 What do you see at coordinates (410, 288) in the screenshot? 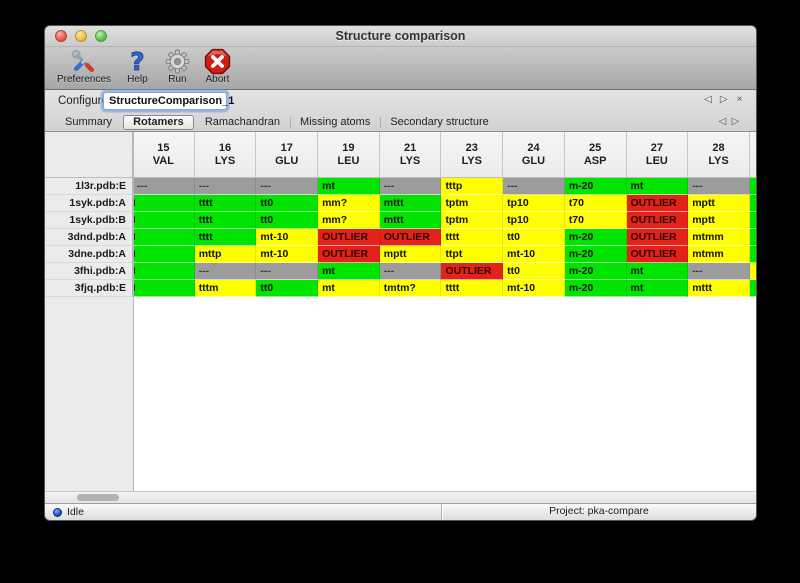
I see `rotamer-cell: tmtm?` at bounding box center [410, 288].